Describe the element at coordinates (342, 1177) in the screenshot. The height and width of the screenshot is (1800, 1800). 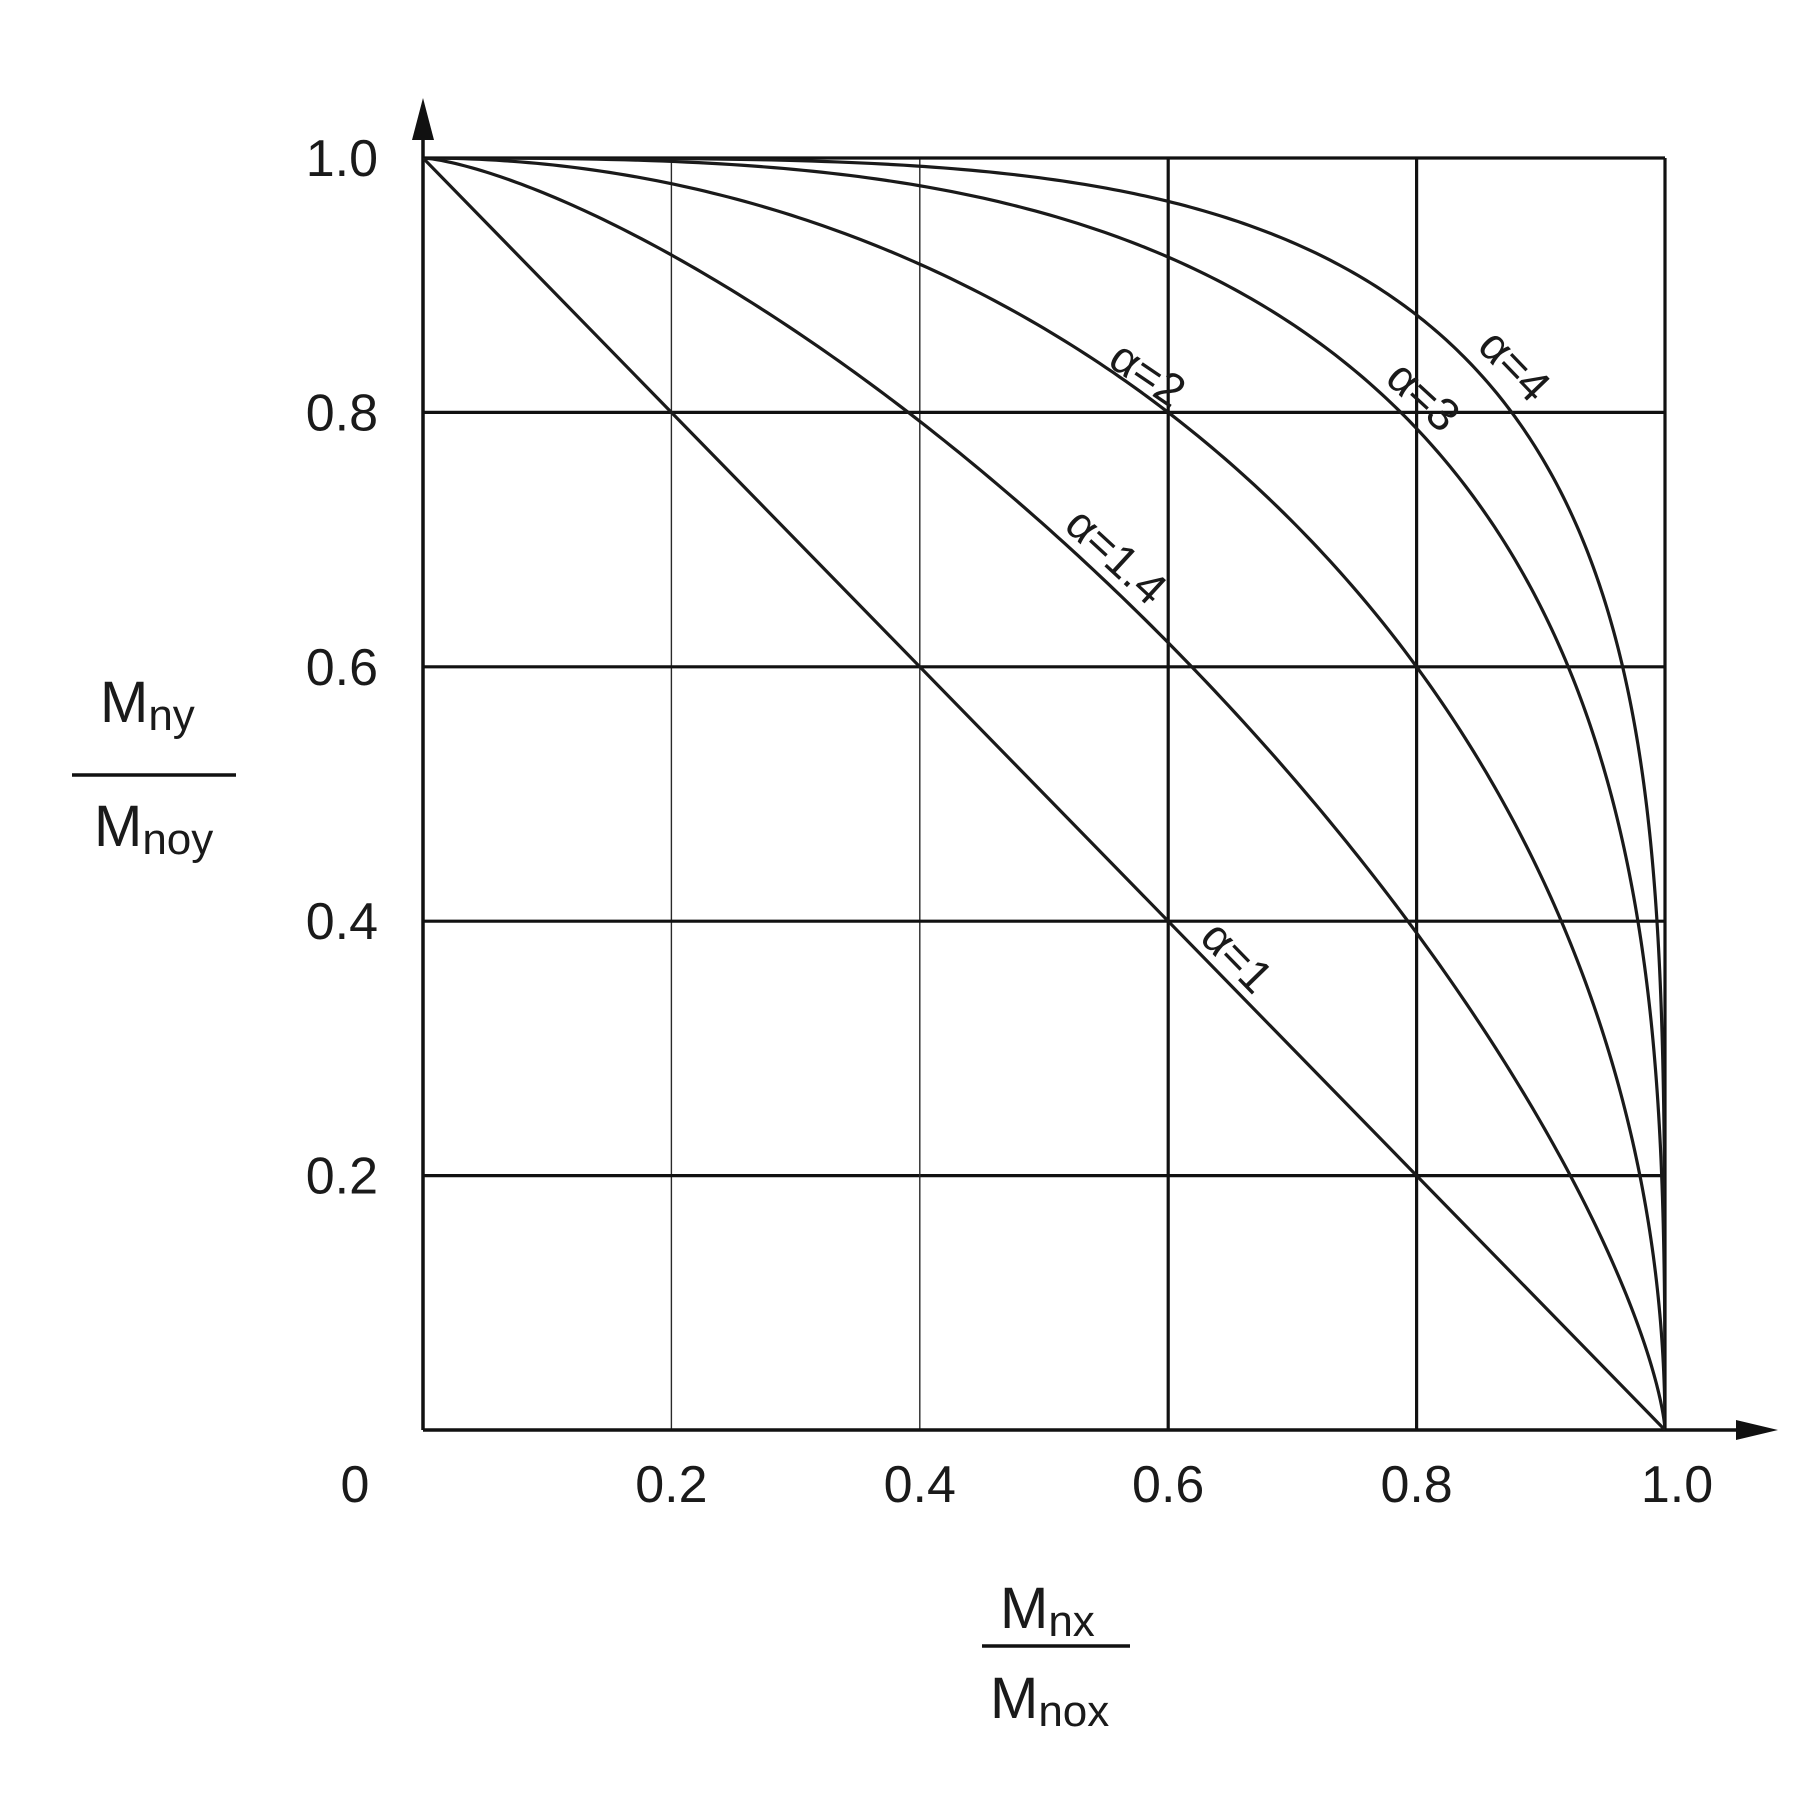
I see `y-tick-label: 0.2` at that location.